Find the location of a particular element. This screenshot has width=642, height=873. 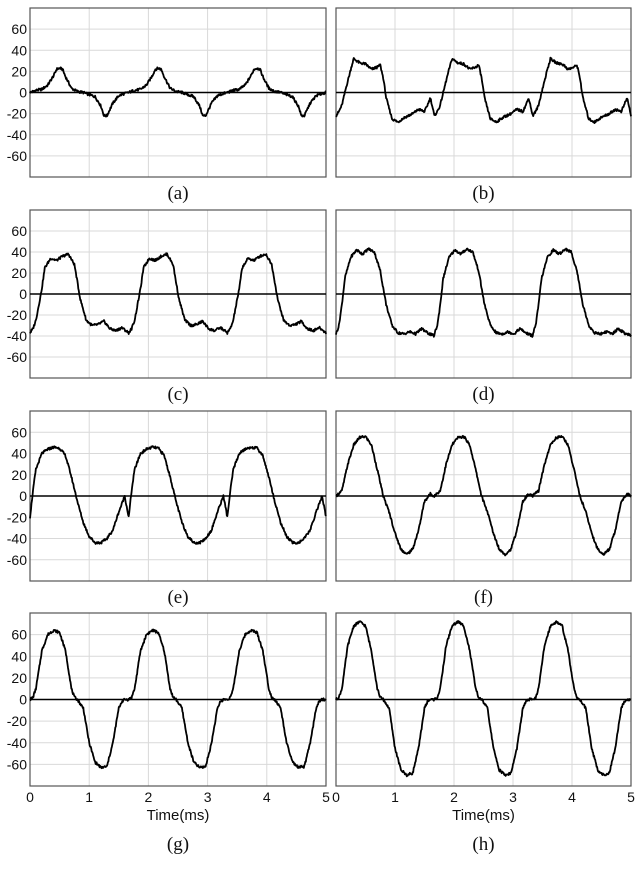

subplot-4: 60 40 20 0 -20 -40 -60 (e) is located at coordinates (167, 509).